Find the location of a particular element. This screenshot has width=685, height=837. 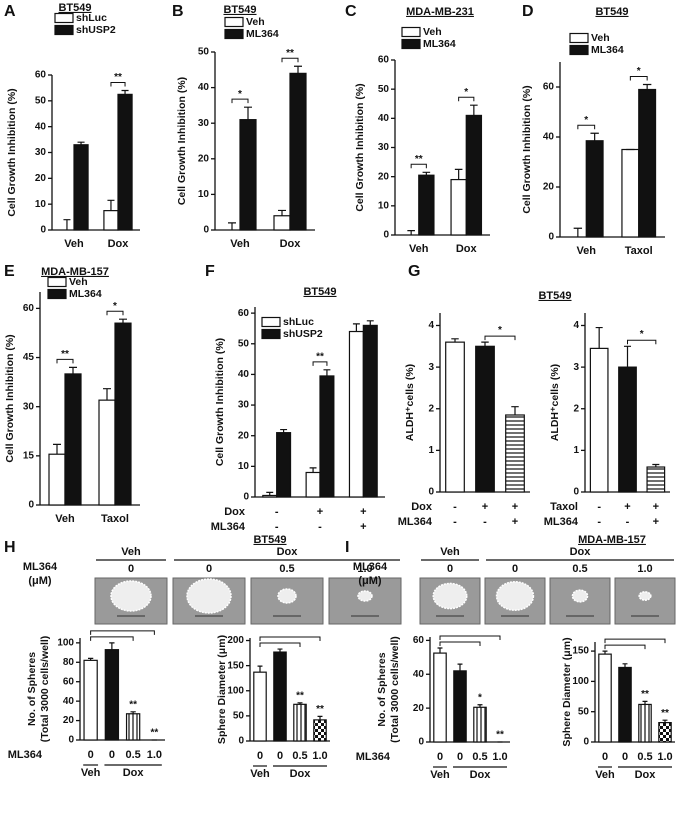

condition-label: ML364 is located at coordinates (228, 527).